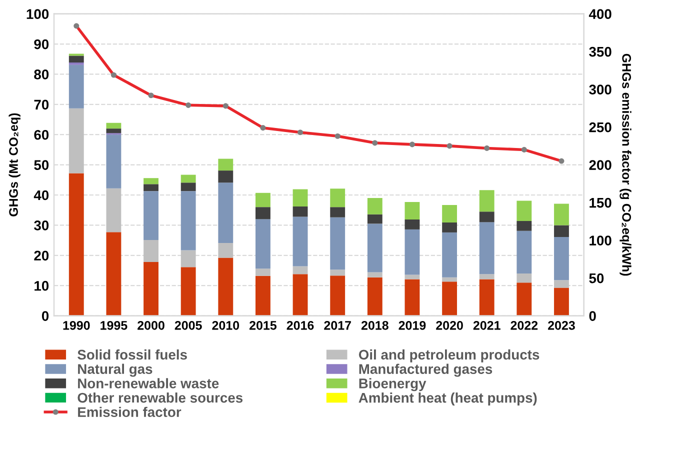 This screenshot has height=461, width=675. What do you see at coordinates (601, 203) in the screenshot?
I see `y2-tick-label: 150` at bounding box center [601, 203].